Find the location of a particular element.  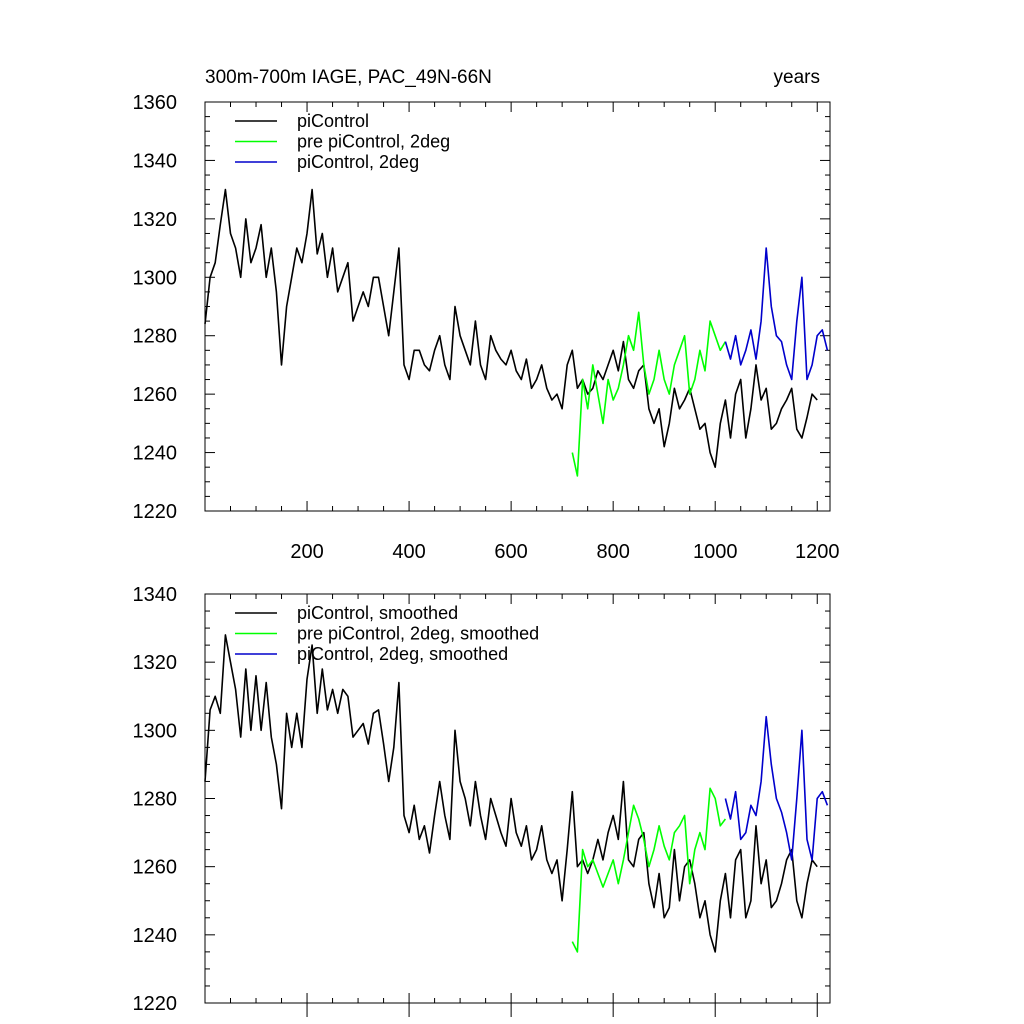

panel1-x-tick-label: 1200 is located at coordinates (817, 552).